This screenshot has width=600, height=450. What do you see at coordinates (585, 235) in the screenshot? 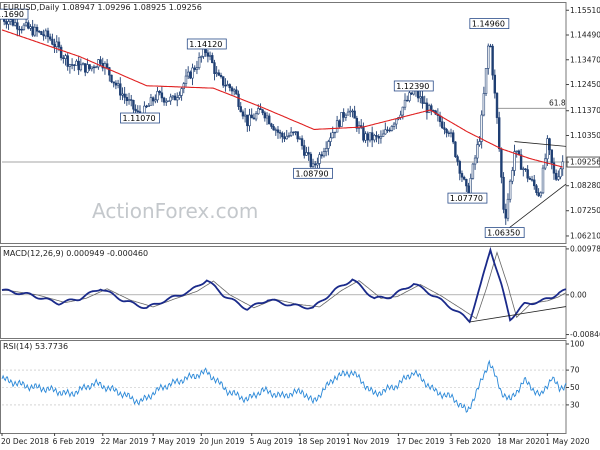
I see `price-tick-label: 1.06210` at bounding box center [585, 235].